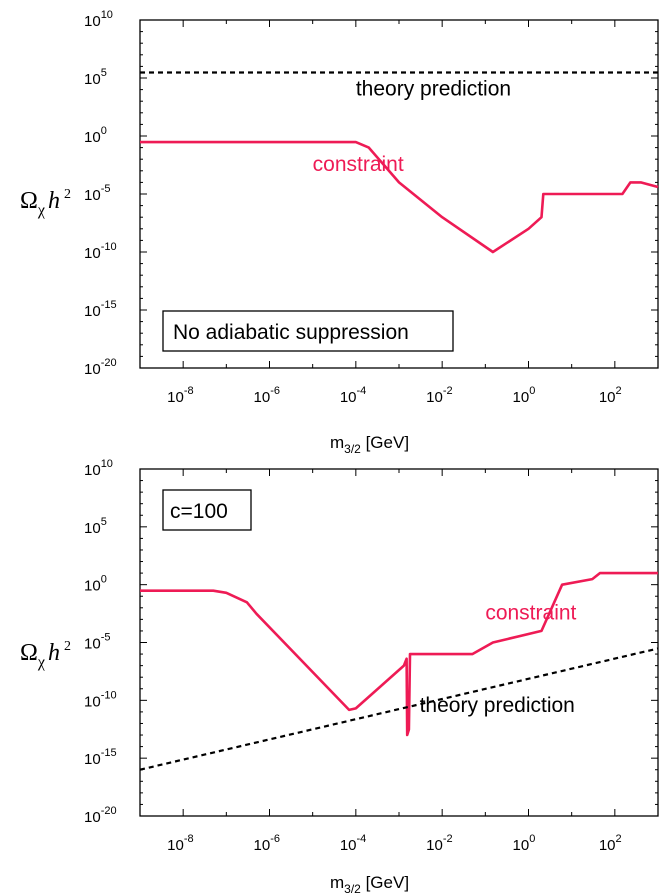 This screenshot has height=894, width=660. Describe the element at coordinates (291, 332) in the screenshot. I see `box-label: No adiabatic suppression` at that location.